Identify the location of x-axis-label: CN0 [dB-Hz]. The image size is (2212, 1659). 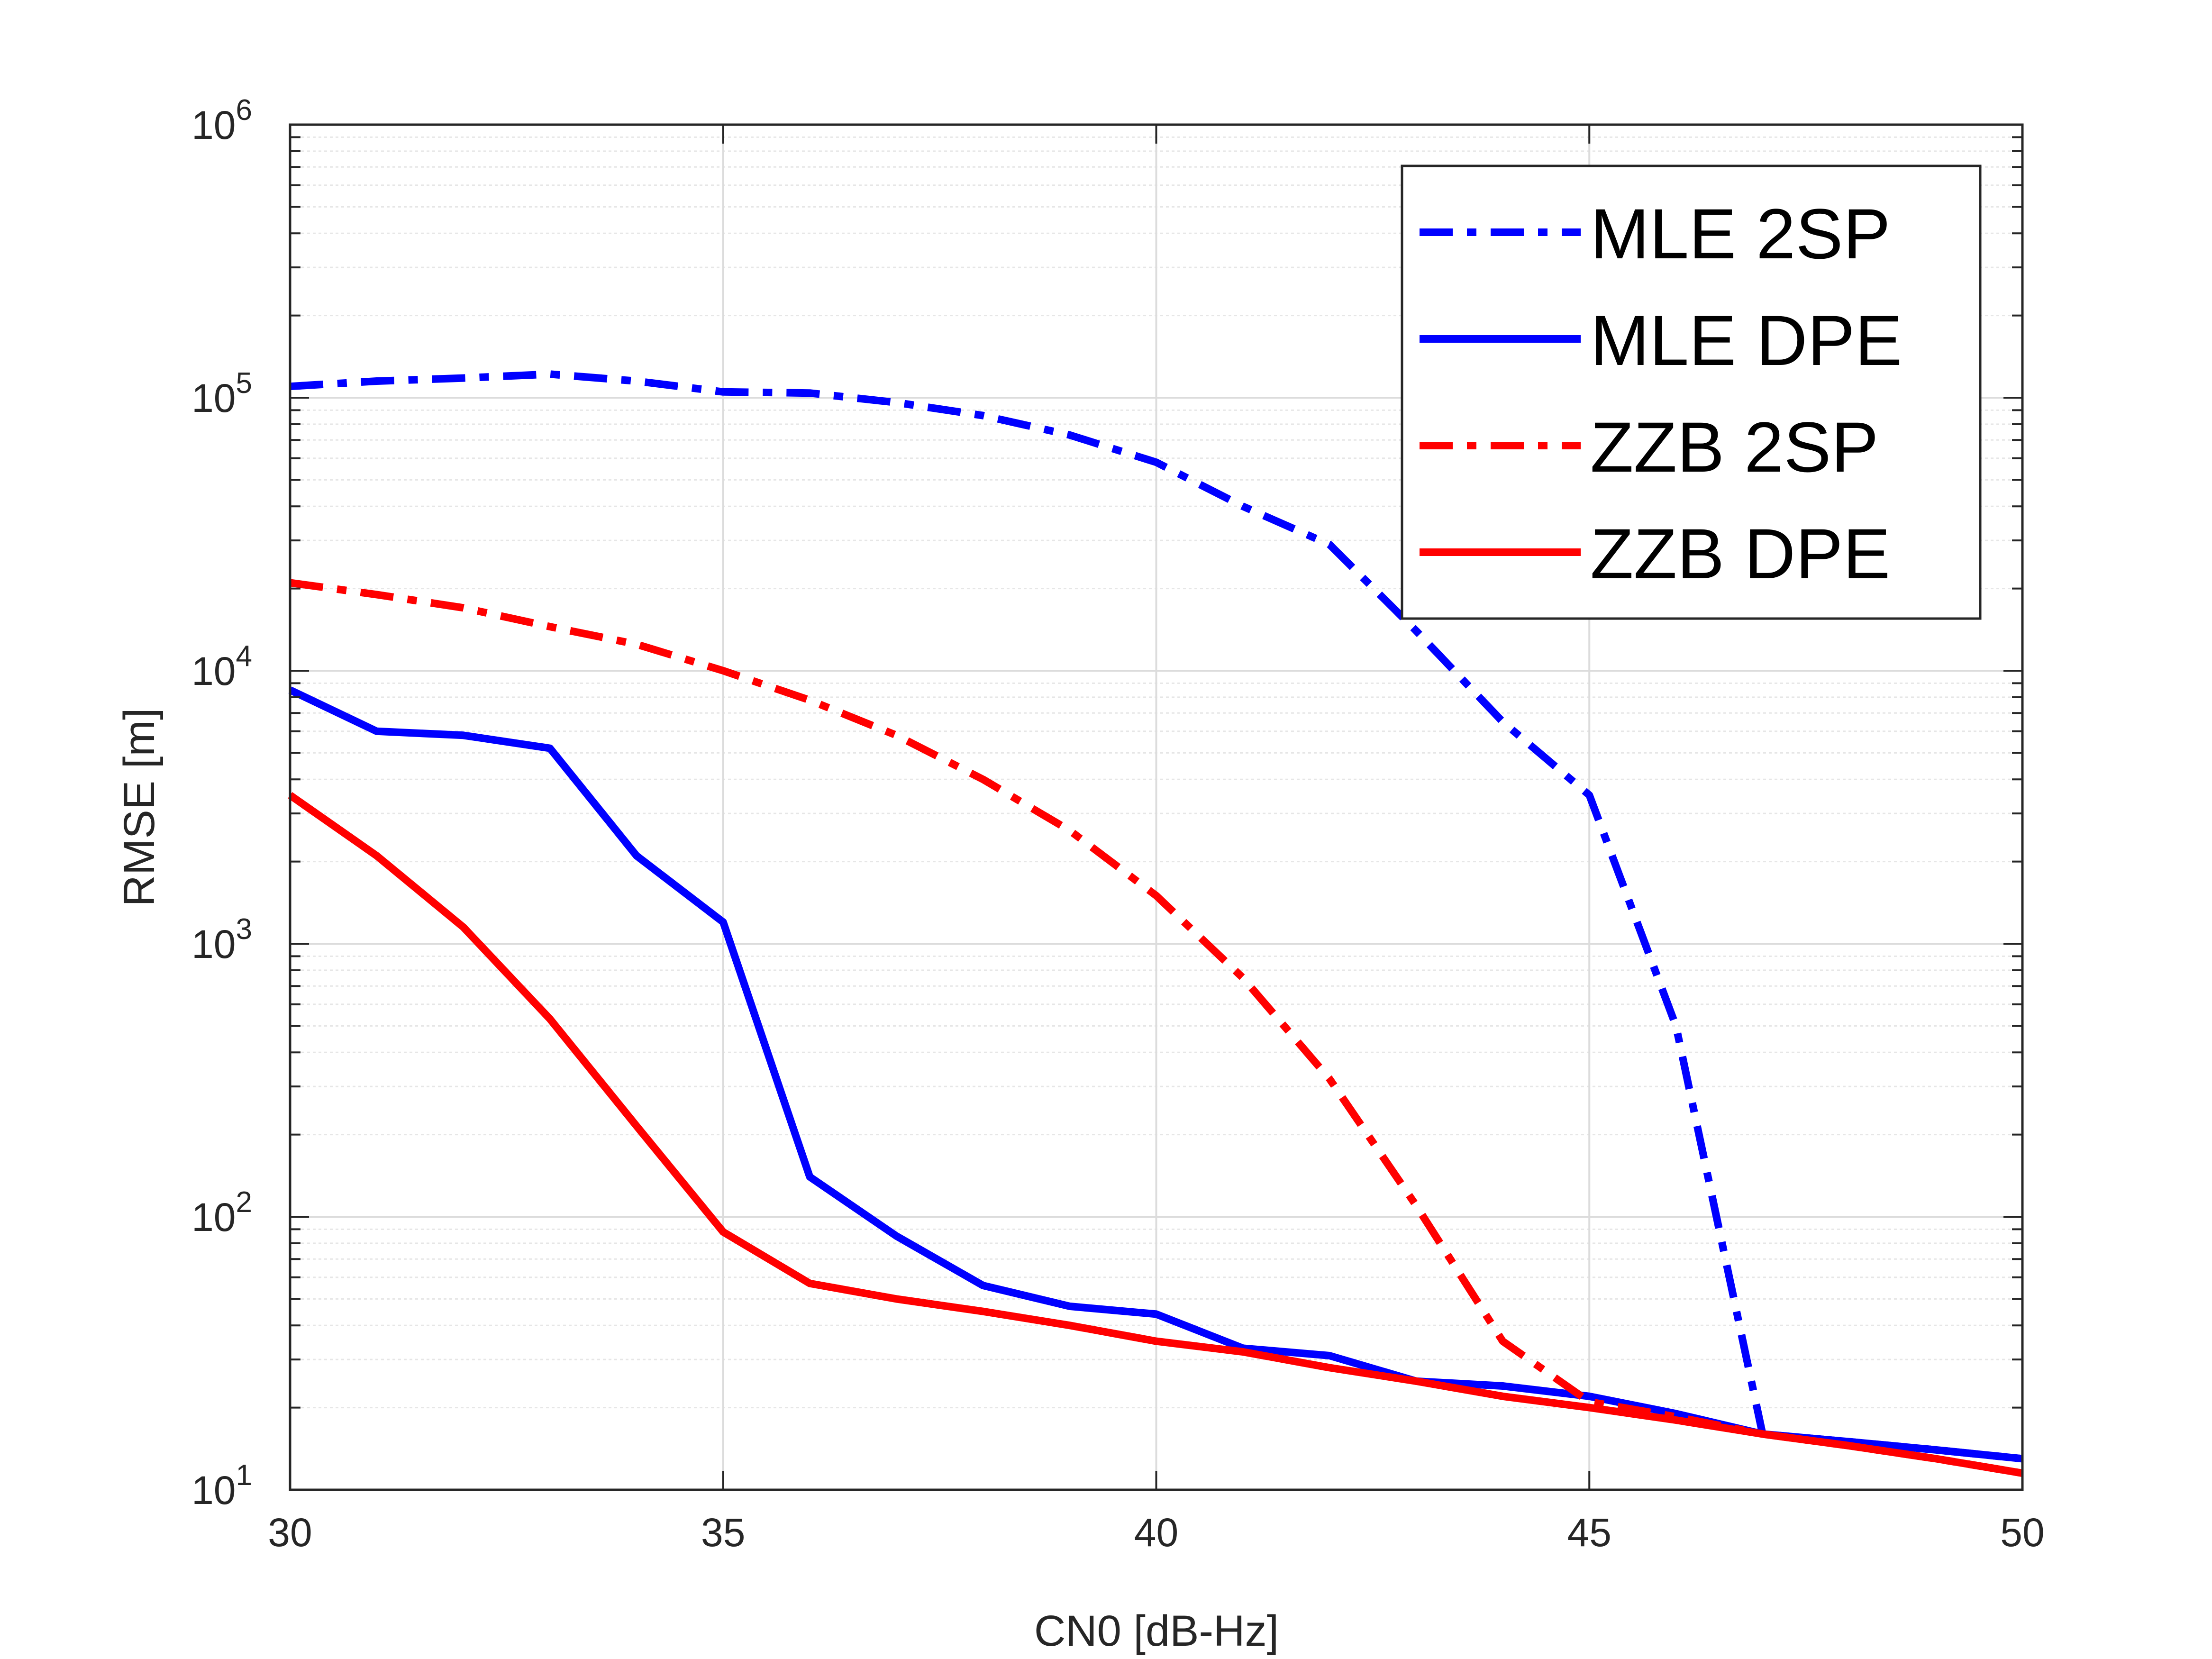
(1156, 1631).